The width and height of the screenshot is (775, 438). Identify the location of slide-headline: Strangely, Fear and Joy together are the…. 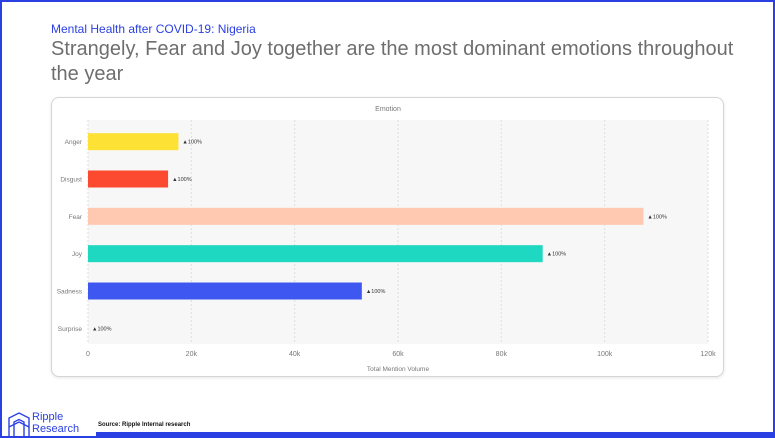
(392, 61).